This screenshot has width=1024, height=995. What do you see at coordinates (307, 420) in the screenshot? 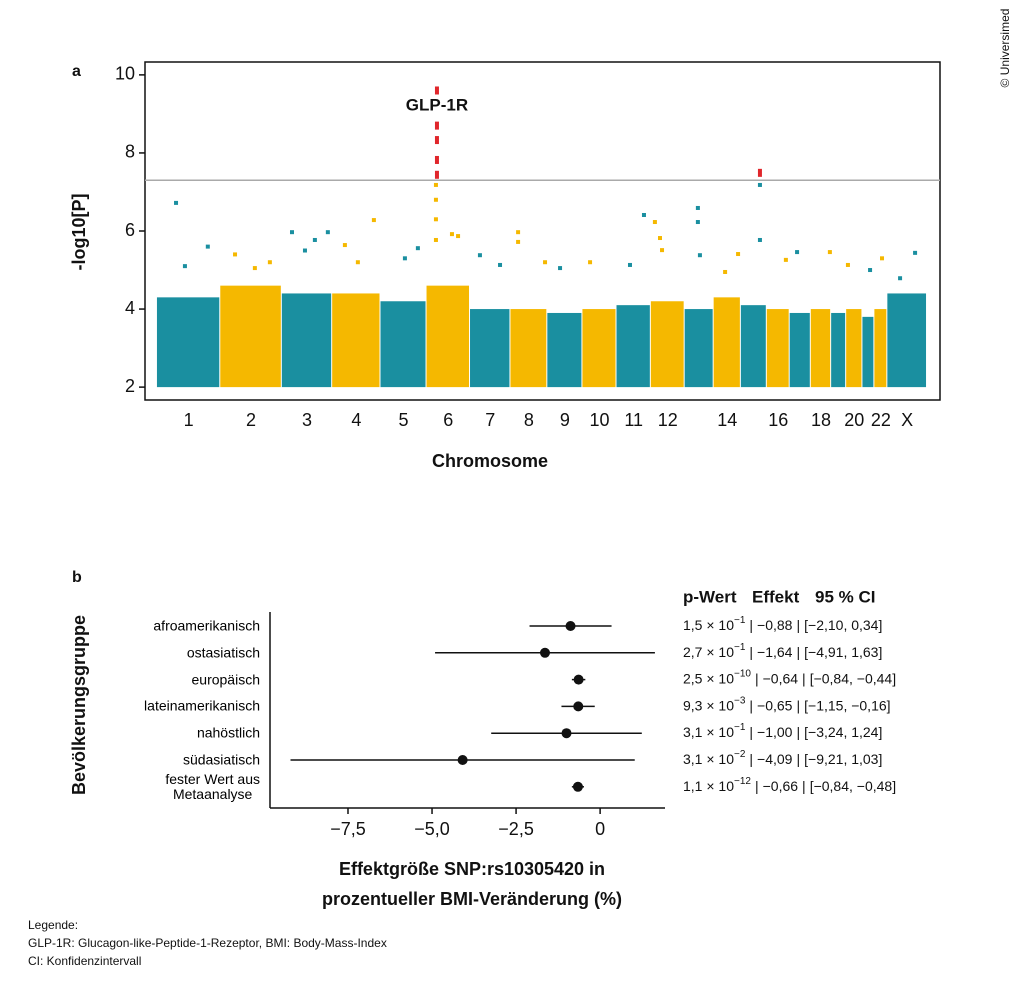
I see `x-tick-label: 3` at bounding box center [307, 420].